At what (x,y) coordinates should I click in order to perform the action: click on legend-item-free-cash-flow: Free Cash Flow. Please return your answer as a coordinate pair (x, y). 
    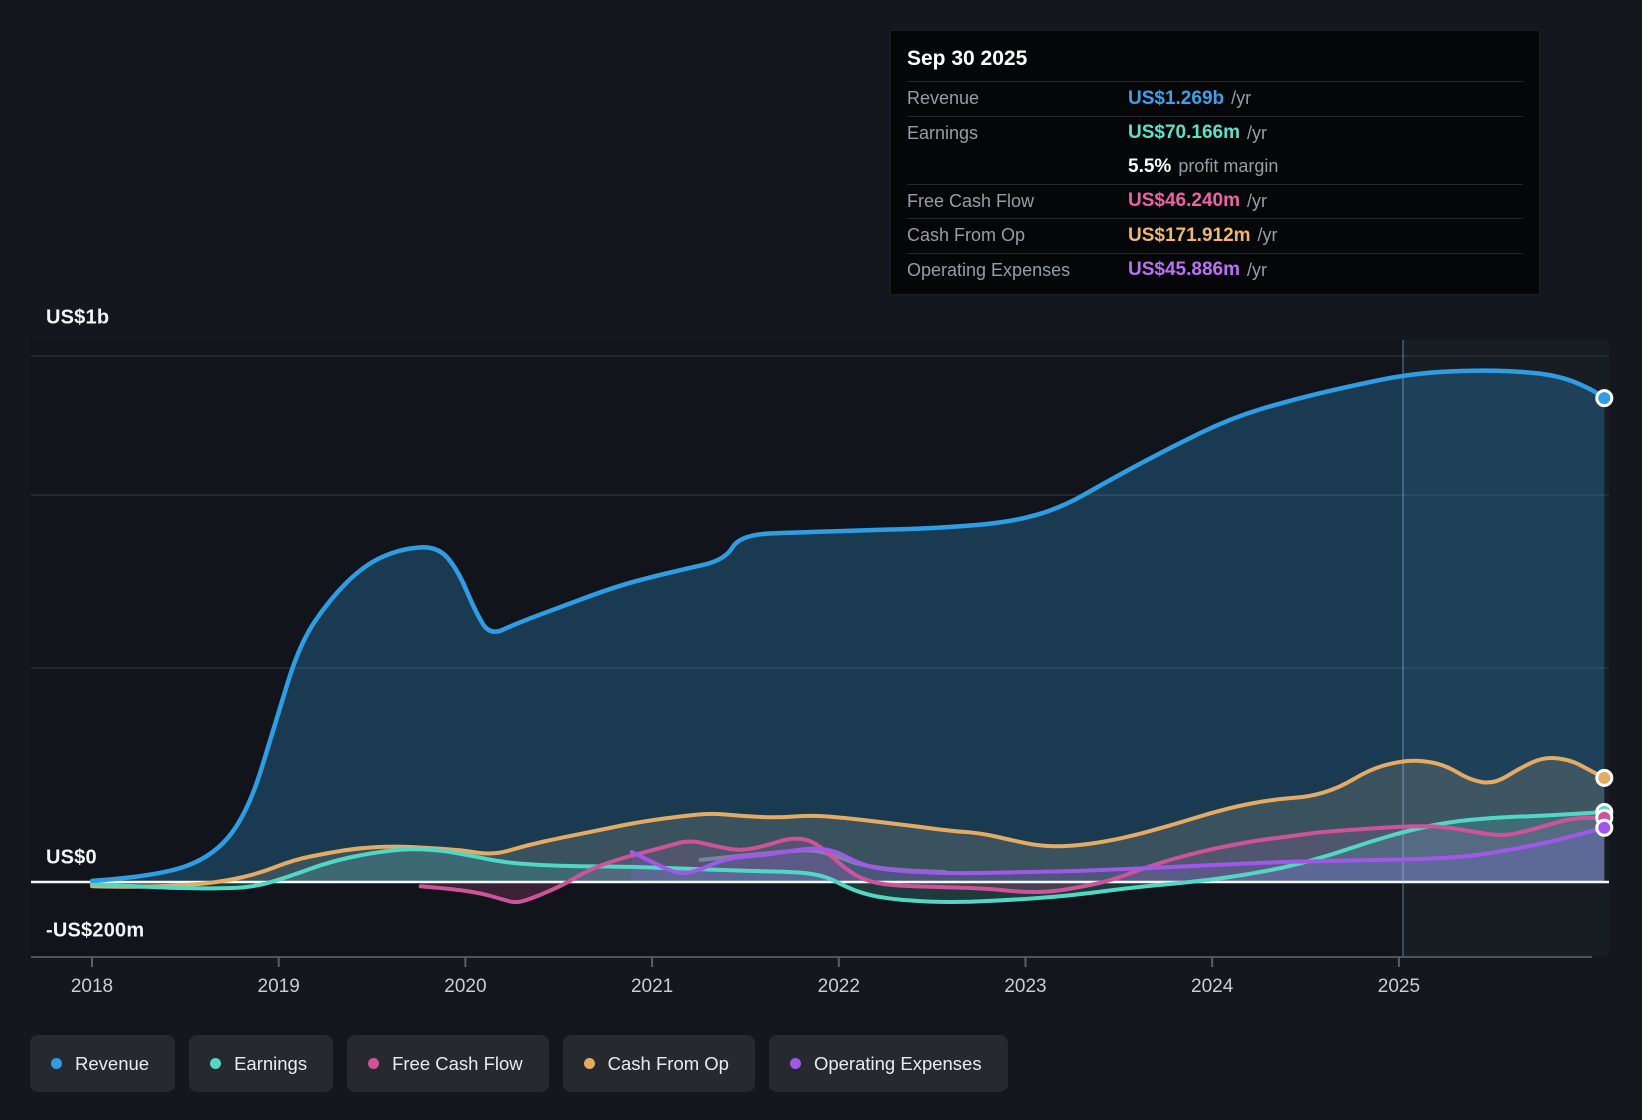
    Looking at the image, I should click on (448, 1063).